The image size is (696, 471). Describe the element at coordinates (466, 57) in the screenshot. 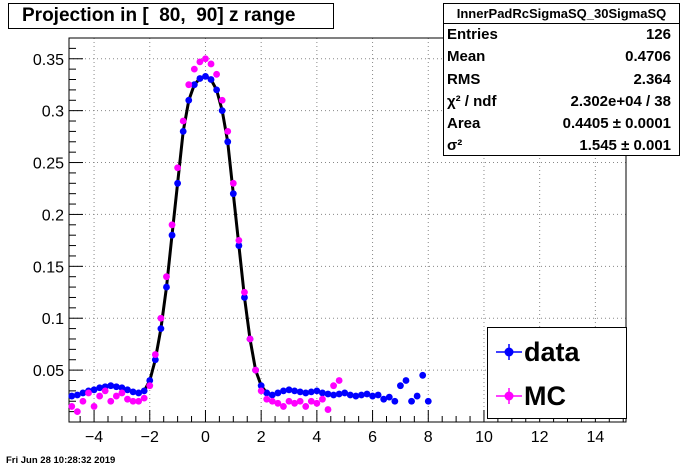

I see `stats-label: Mean` at that location.